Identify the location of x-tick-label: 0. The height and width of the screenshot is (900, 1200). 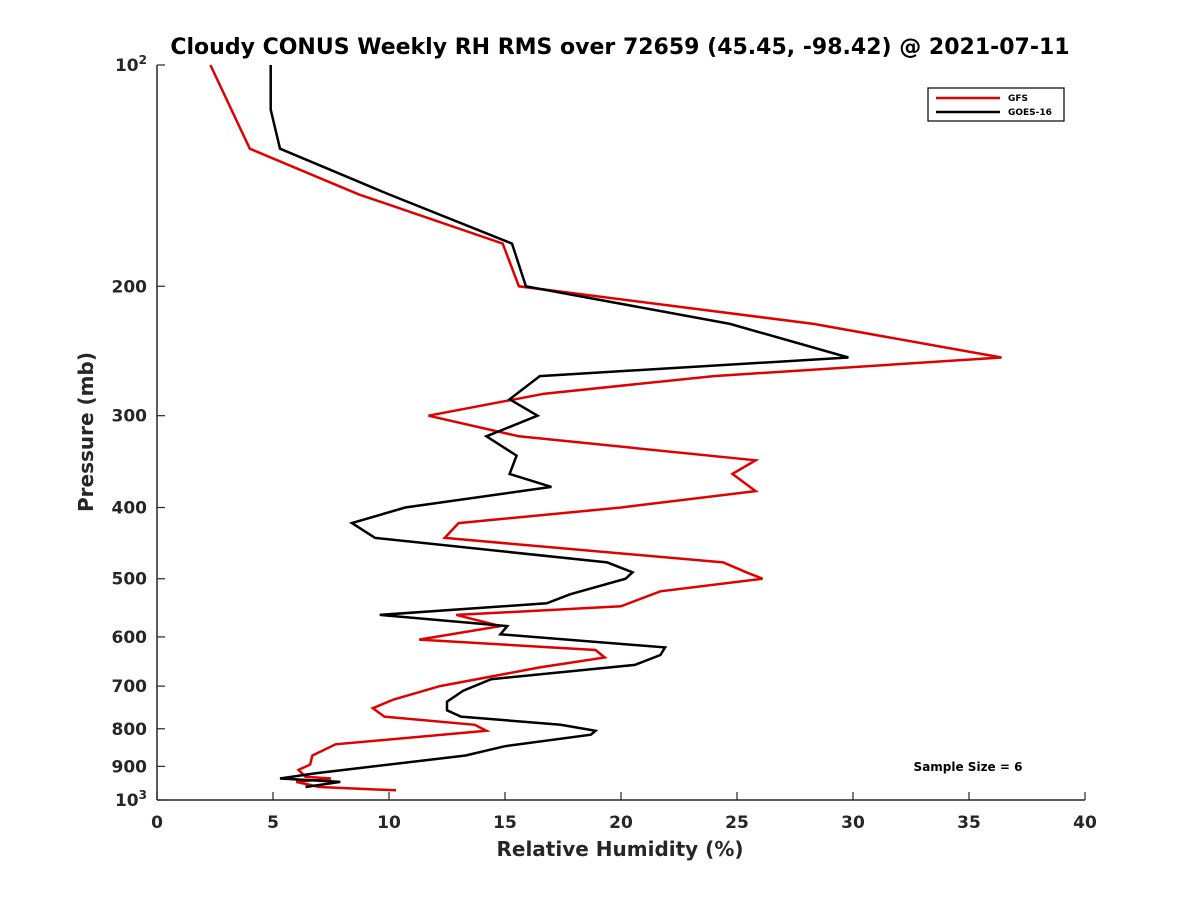
(157, 823).